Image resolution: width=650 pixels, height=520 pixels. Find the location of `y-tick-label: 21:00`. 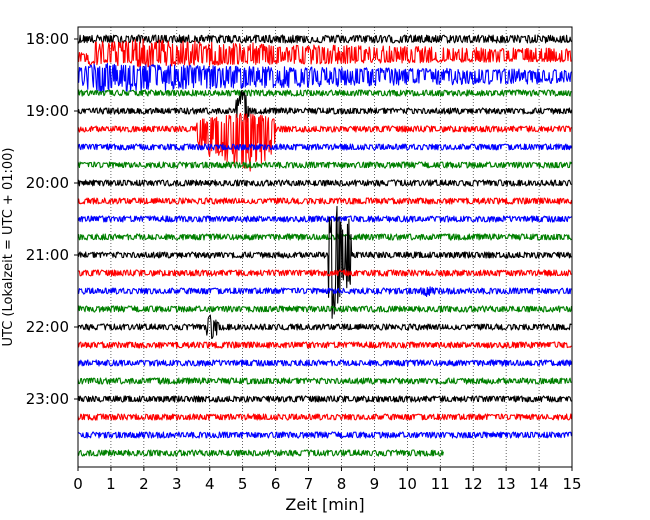

y-tick-label: 21:00 is located at coordinates (47, 255).